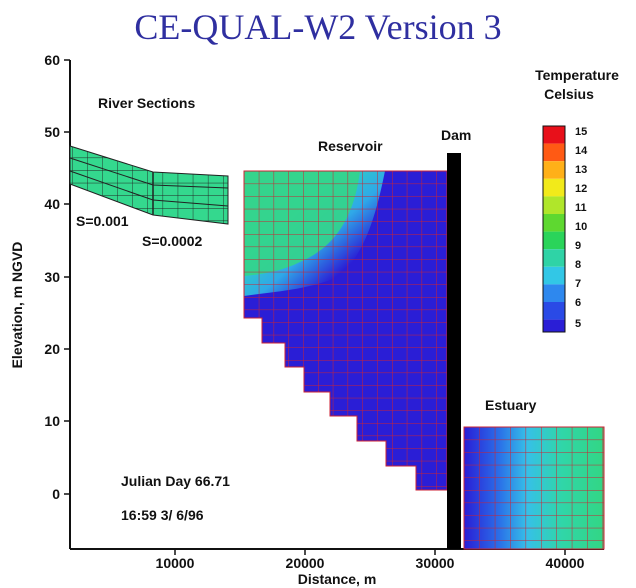 This screenshot has width=636, height=588. I want to click on estuary-grid, so click(534, 488).